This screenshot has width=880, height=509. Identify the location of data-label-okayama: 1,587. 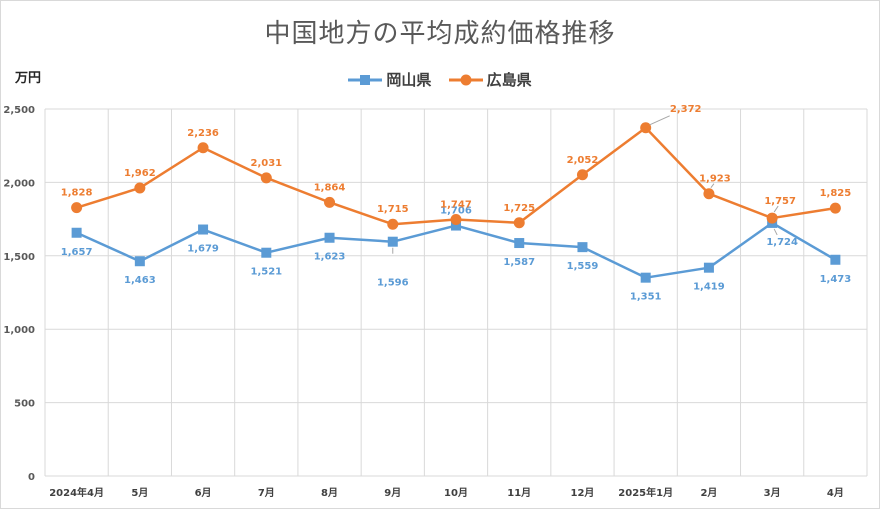
(519, 262).